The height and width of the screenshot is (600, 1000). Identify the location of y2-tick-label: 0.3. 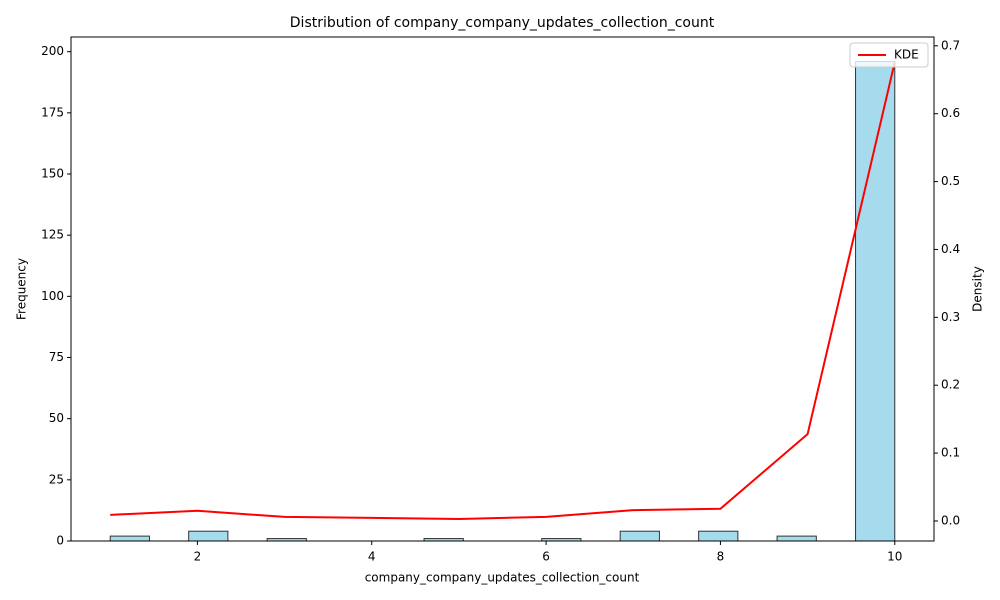
(950, 317).